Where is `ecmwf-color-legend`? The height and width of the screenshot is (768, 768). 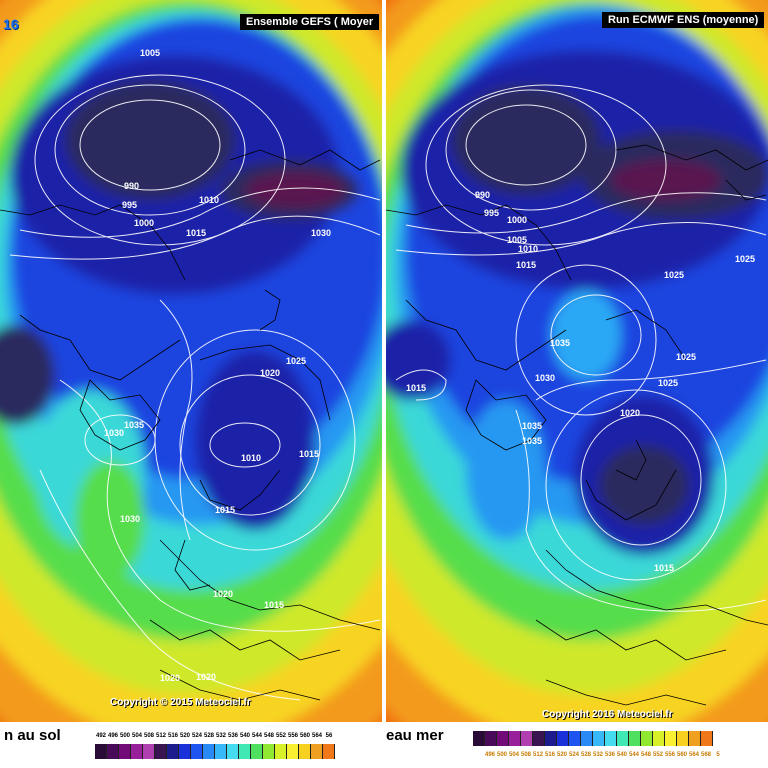
ecmwf-color-legend is located at coordinates (593, 738).